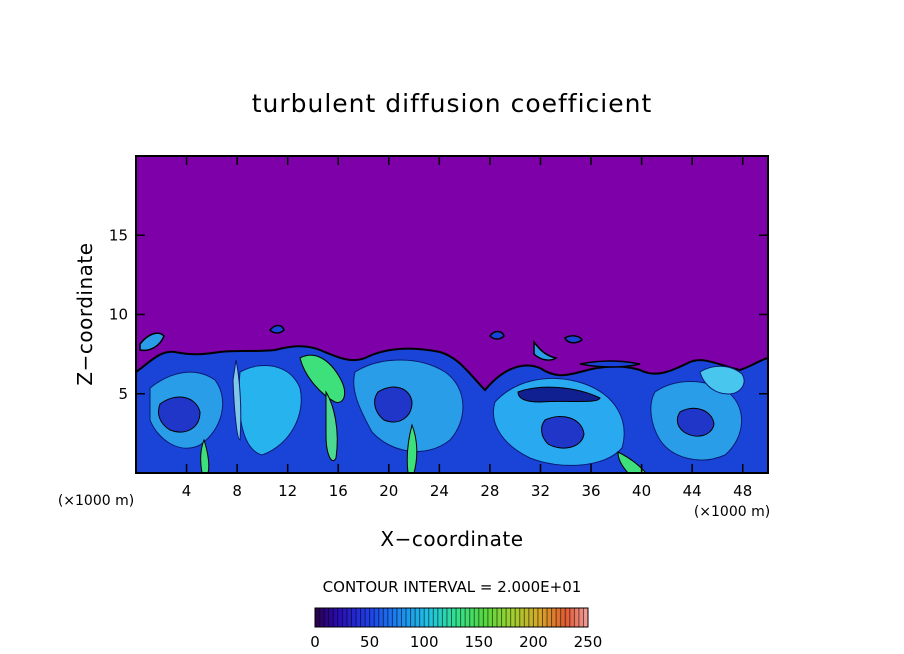 The height and width of the screenshot is (654, 904). What do you see at coordinates (451, 539) in the screenshot?
I see `x-axis-title: X−coordinate` at bounding box center [451, 539].